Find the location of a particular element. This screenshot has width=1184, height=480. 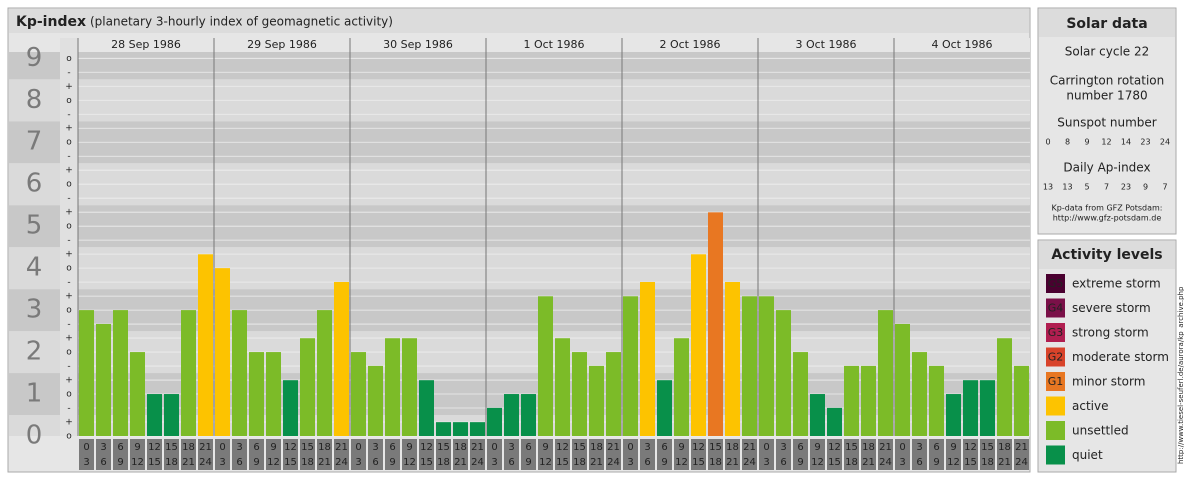

legend-badge: G5 is located at coordinates (1056, 283).